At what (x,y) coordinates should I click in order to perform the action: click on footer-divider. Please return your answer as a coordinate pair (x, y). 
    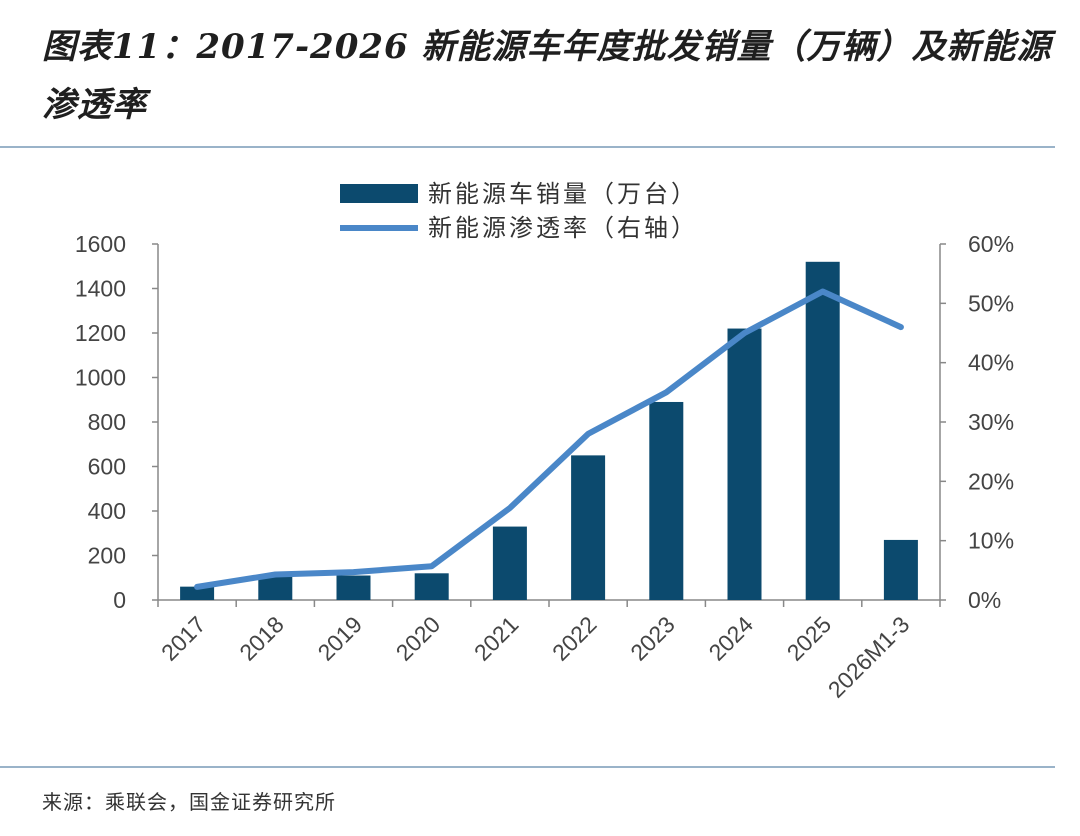
    Looking at the image, I should click on (527, 767).